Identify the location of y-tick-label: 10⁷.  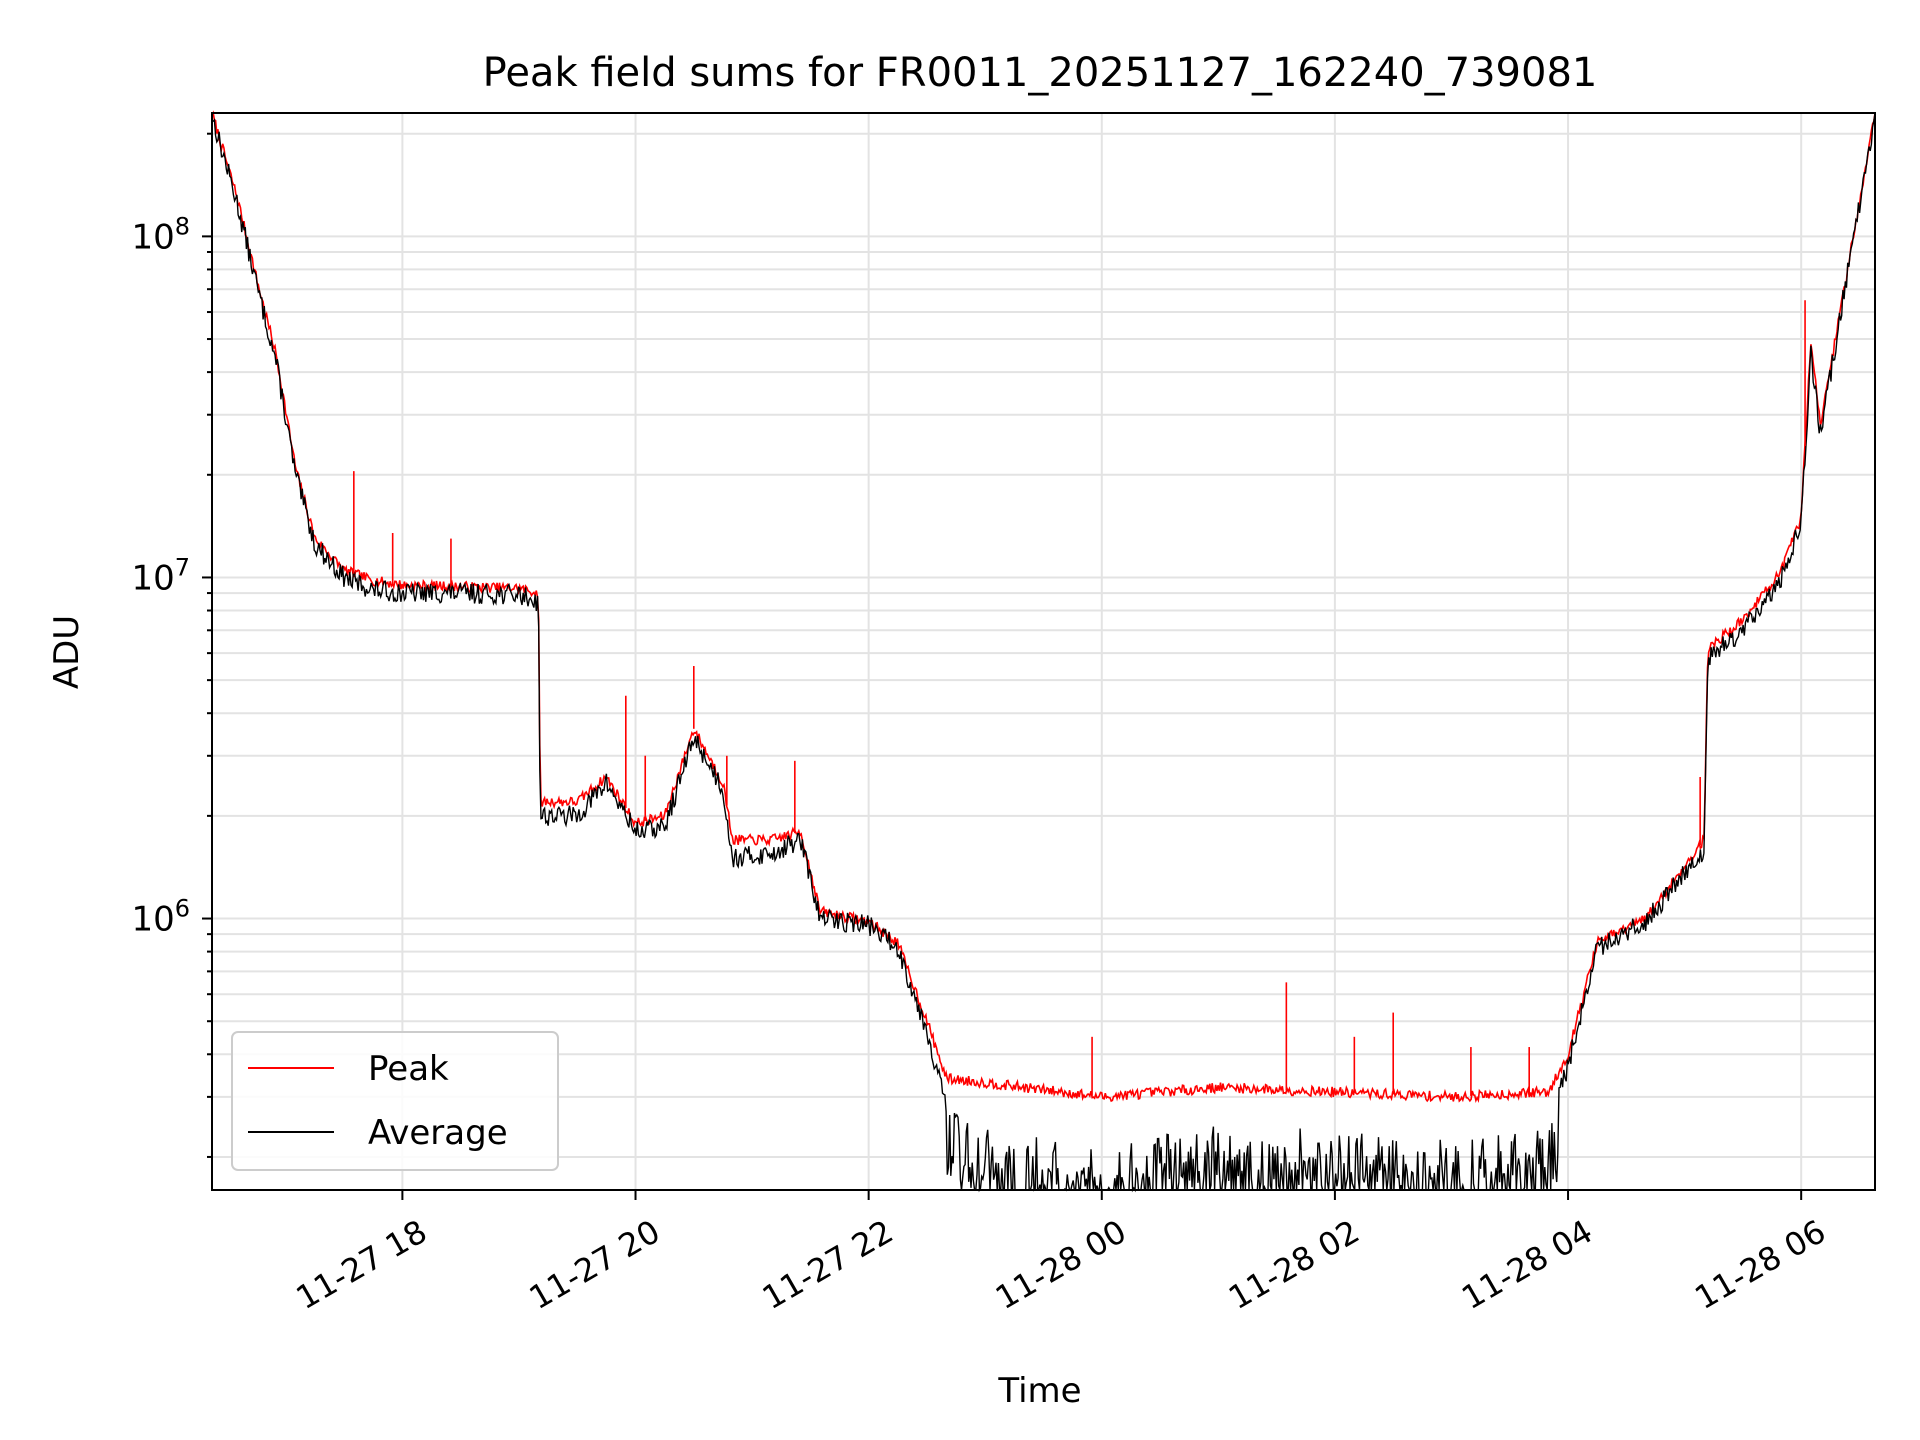
(160, 575).